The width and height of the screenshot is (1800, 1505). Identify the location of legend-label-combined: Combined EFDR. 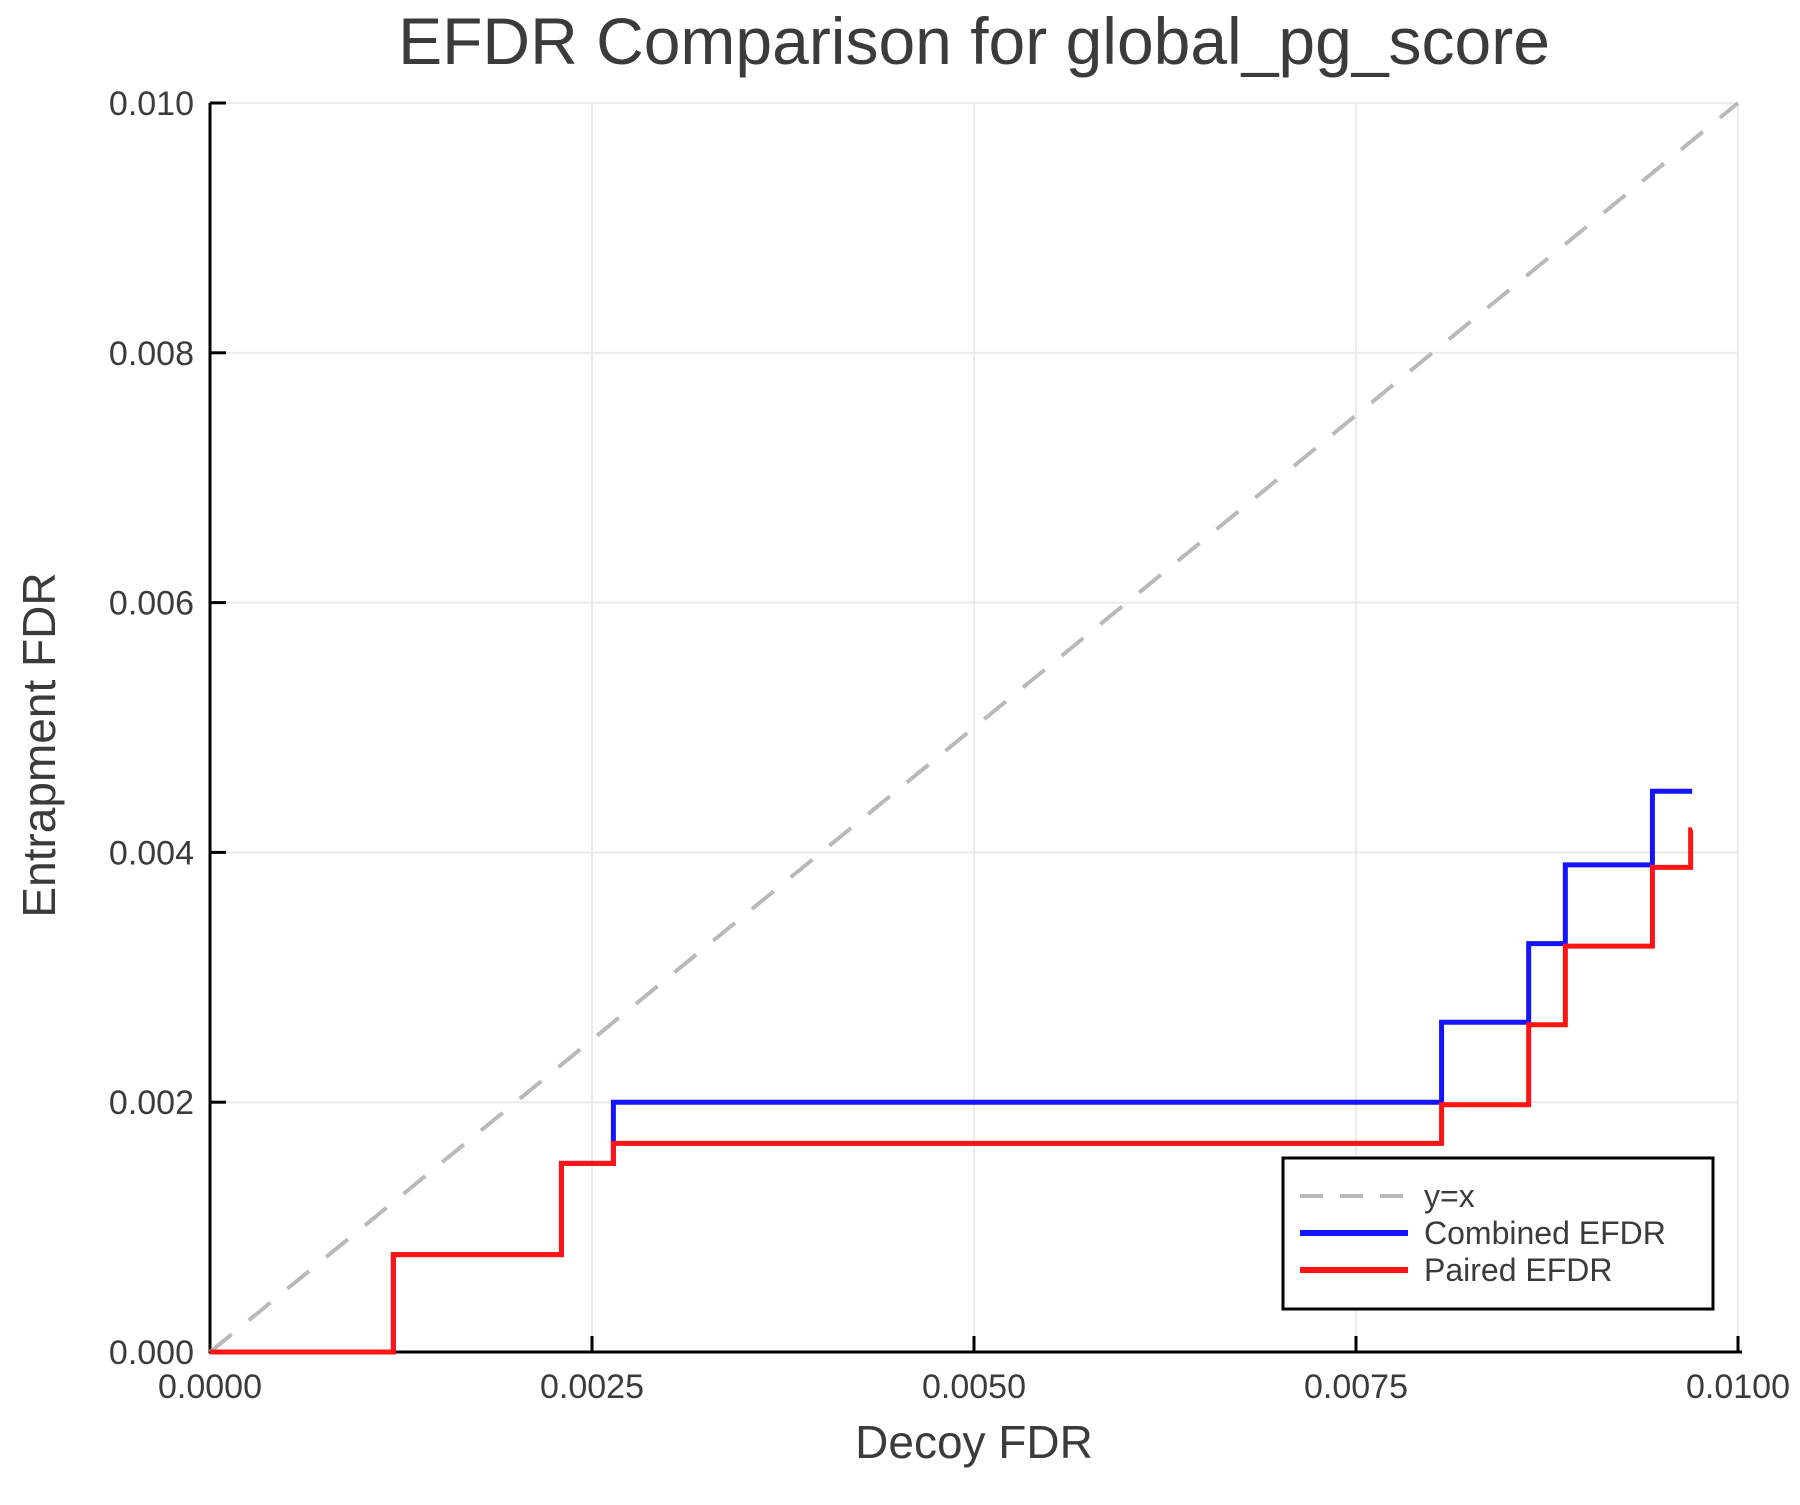
(1545, 1233).